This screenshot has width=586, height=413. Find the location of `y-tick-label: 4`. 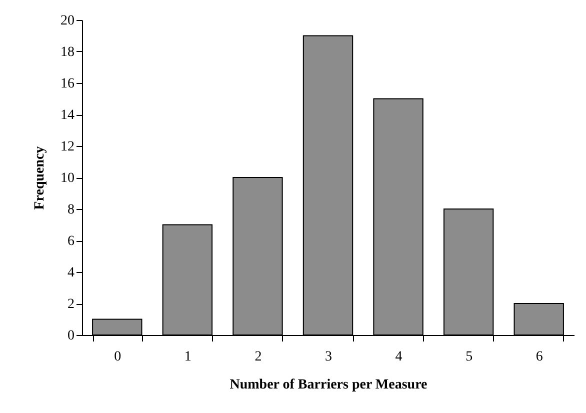

y-tick-label: 4 is located at coordinates (71, 273).